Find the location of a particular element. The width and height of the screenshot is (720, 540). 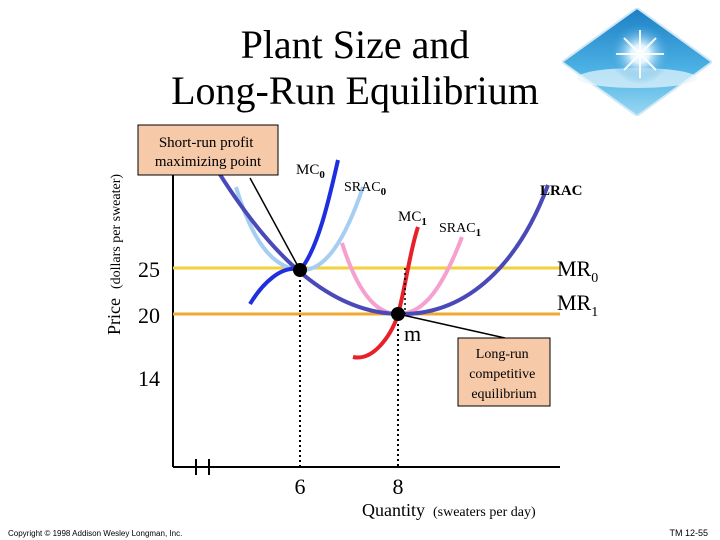

title-line-1: Plant Size and is located at coordinates (355, 44).